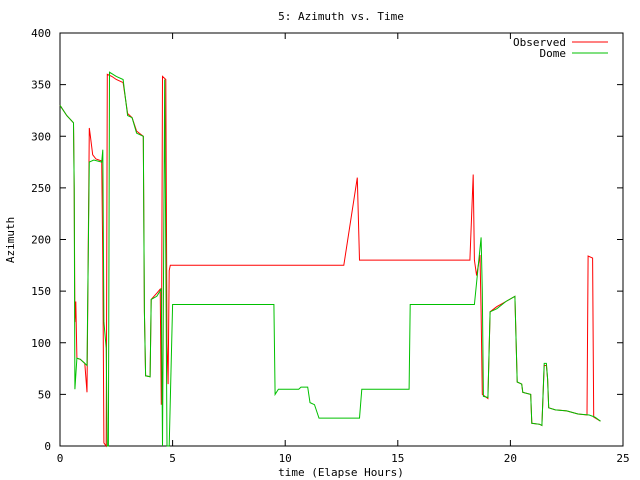 The width and height of the screenshot is (640, 480). I want to click on y-tick-label: 150, so click(41, 291).